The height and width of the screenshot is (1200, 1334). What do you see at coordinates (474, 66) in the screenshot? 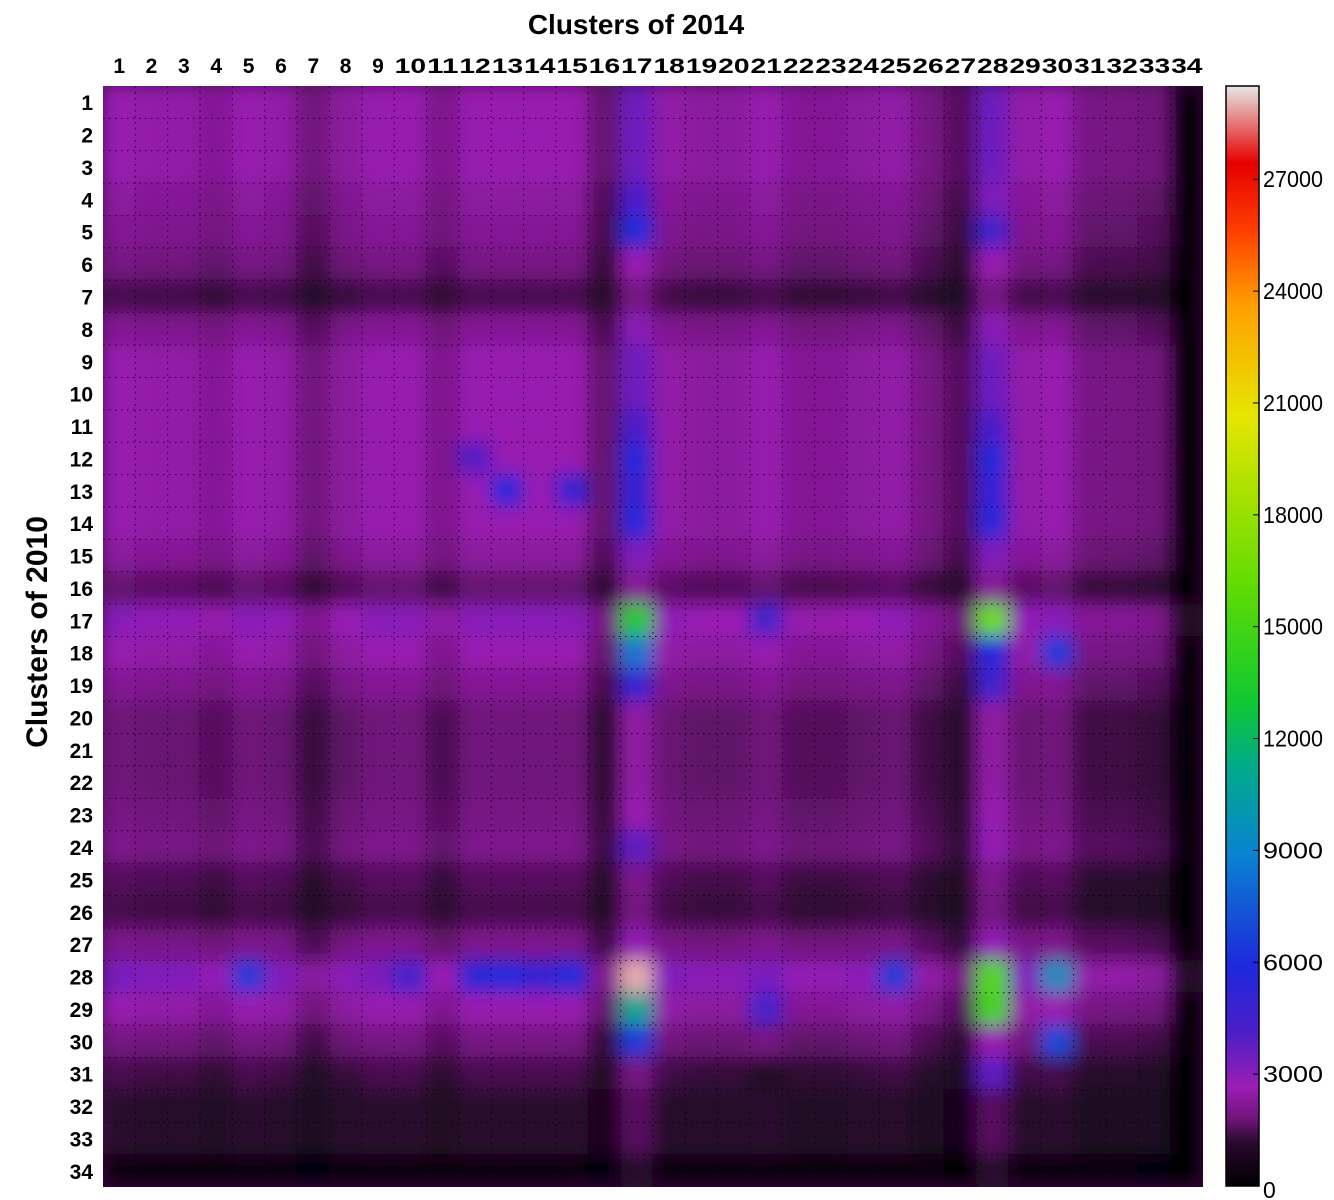
I see `x-tick-label: 12` at bounding box center [474, 66].